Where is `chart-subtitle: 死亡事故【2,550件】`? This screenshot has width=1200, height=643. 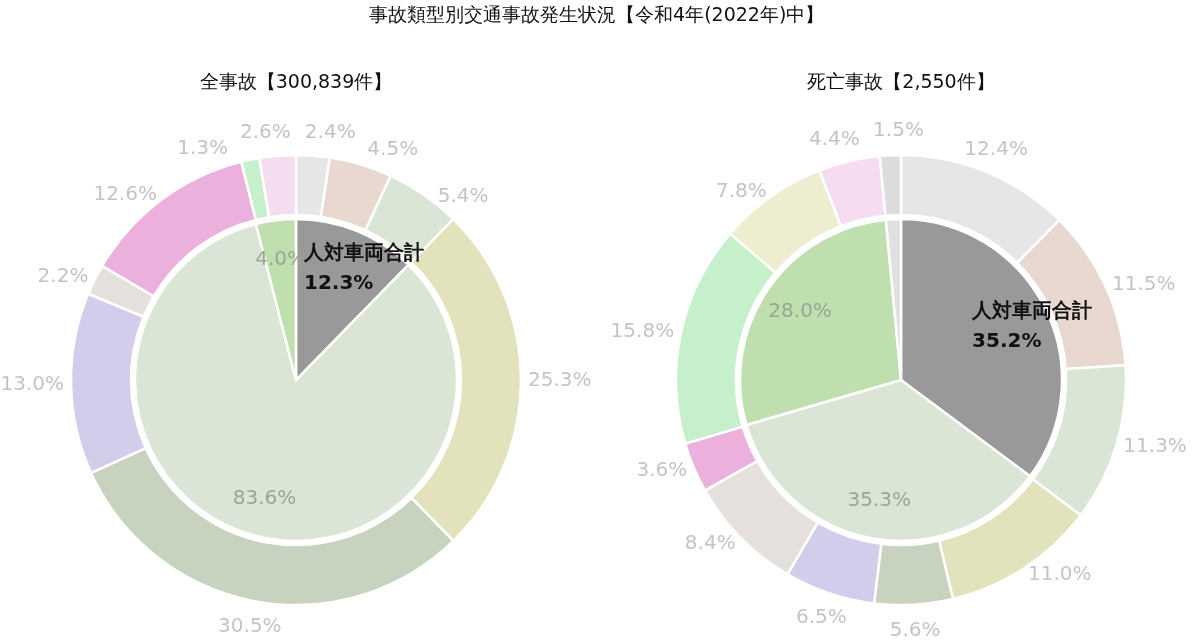
chart-subtitle: 死亡事故【2,550件】 is located at coordinates (901, 81).